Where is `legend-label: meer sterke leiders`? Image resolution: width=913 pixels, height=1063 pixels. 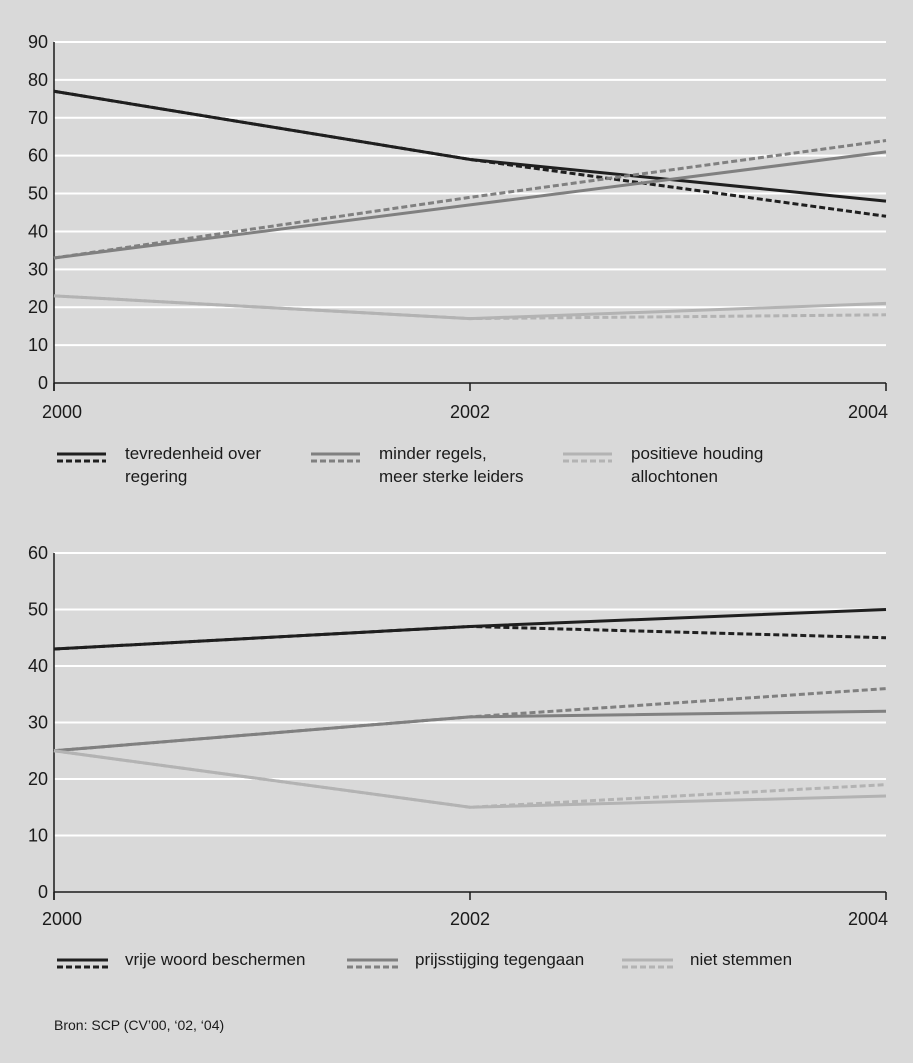
legend-label: meer sterke leiders is located at coordinates (451, 476).